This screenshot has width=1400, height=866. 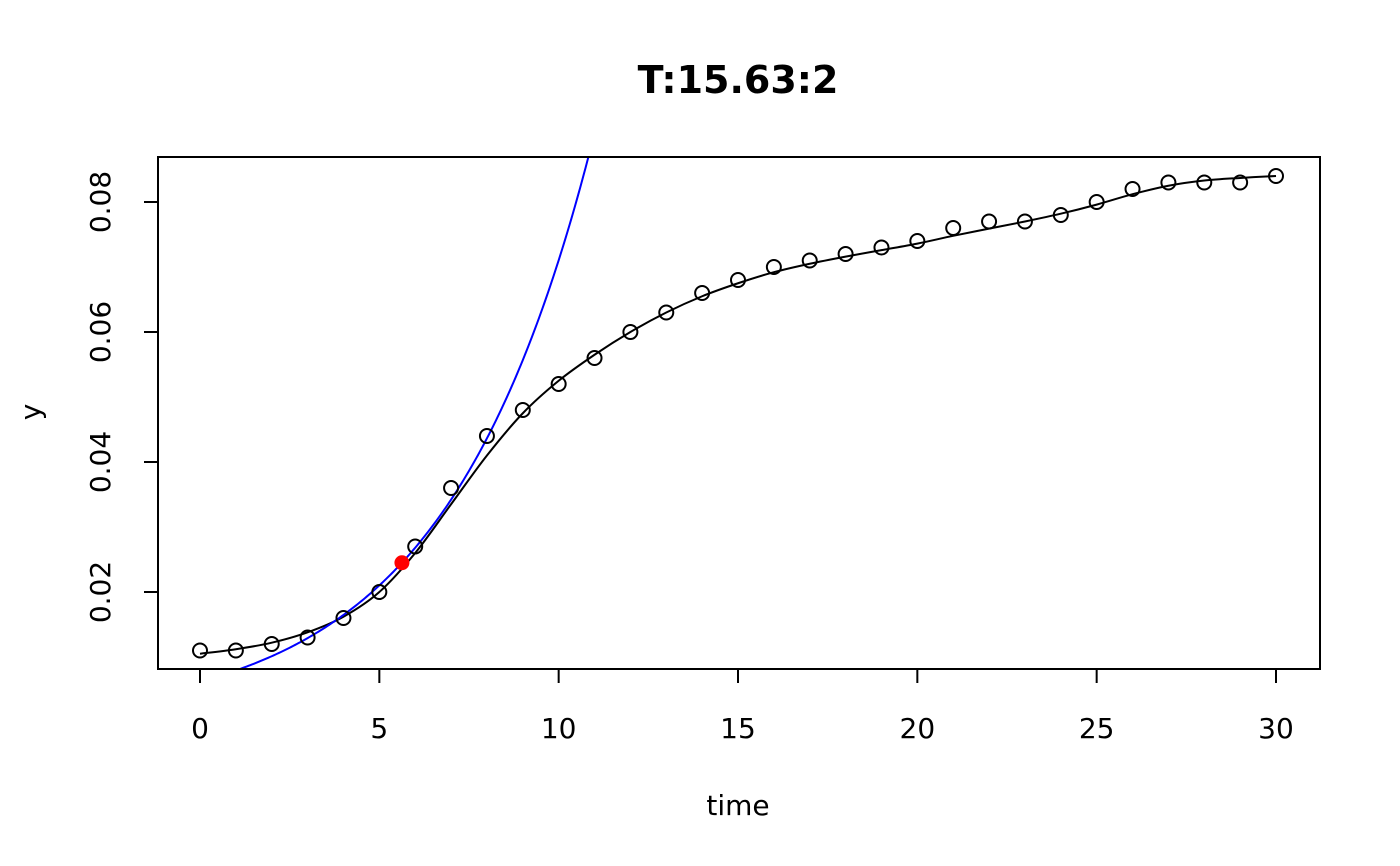 I want to click on chart-title: T:15.63:2, so click(x=738, y=80).